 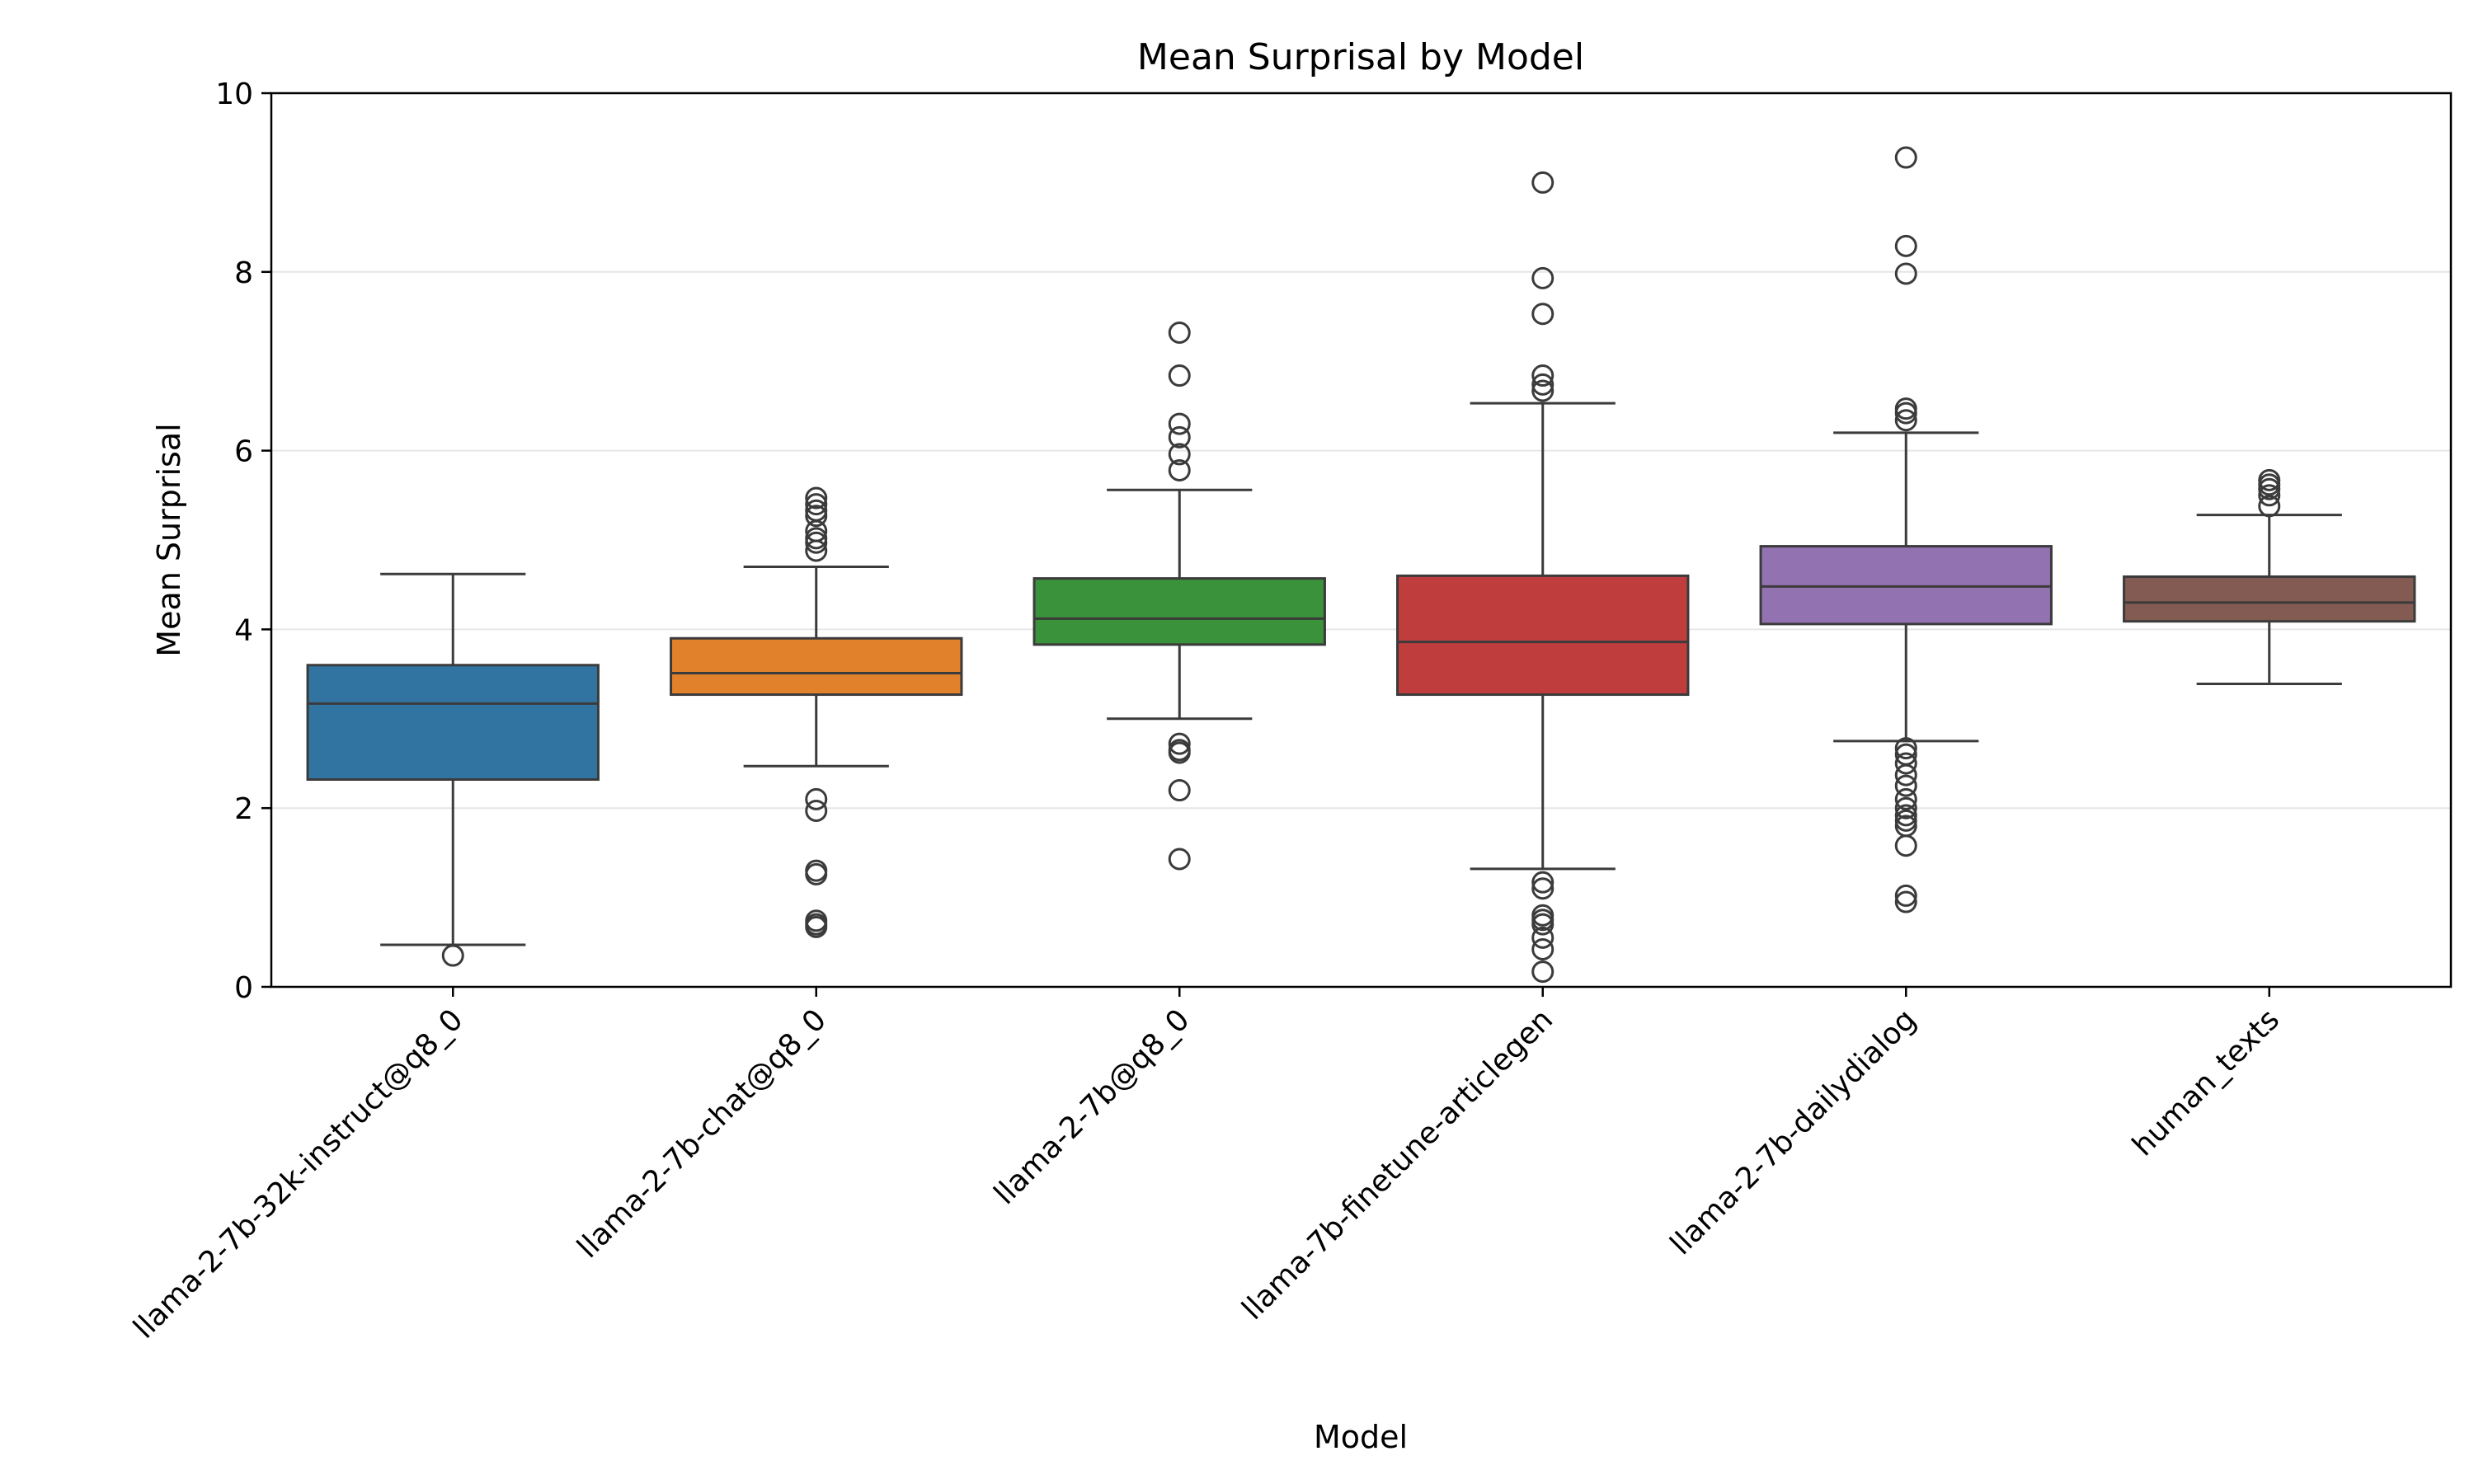 I want to click on y-tick-label: 4, so click(x=243, y=630).